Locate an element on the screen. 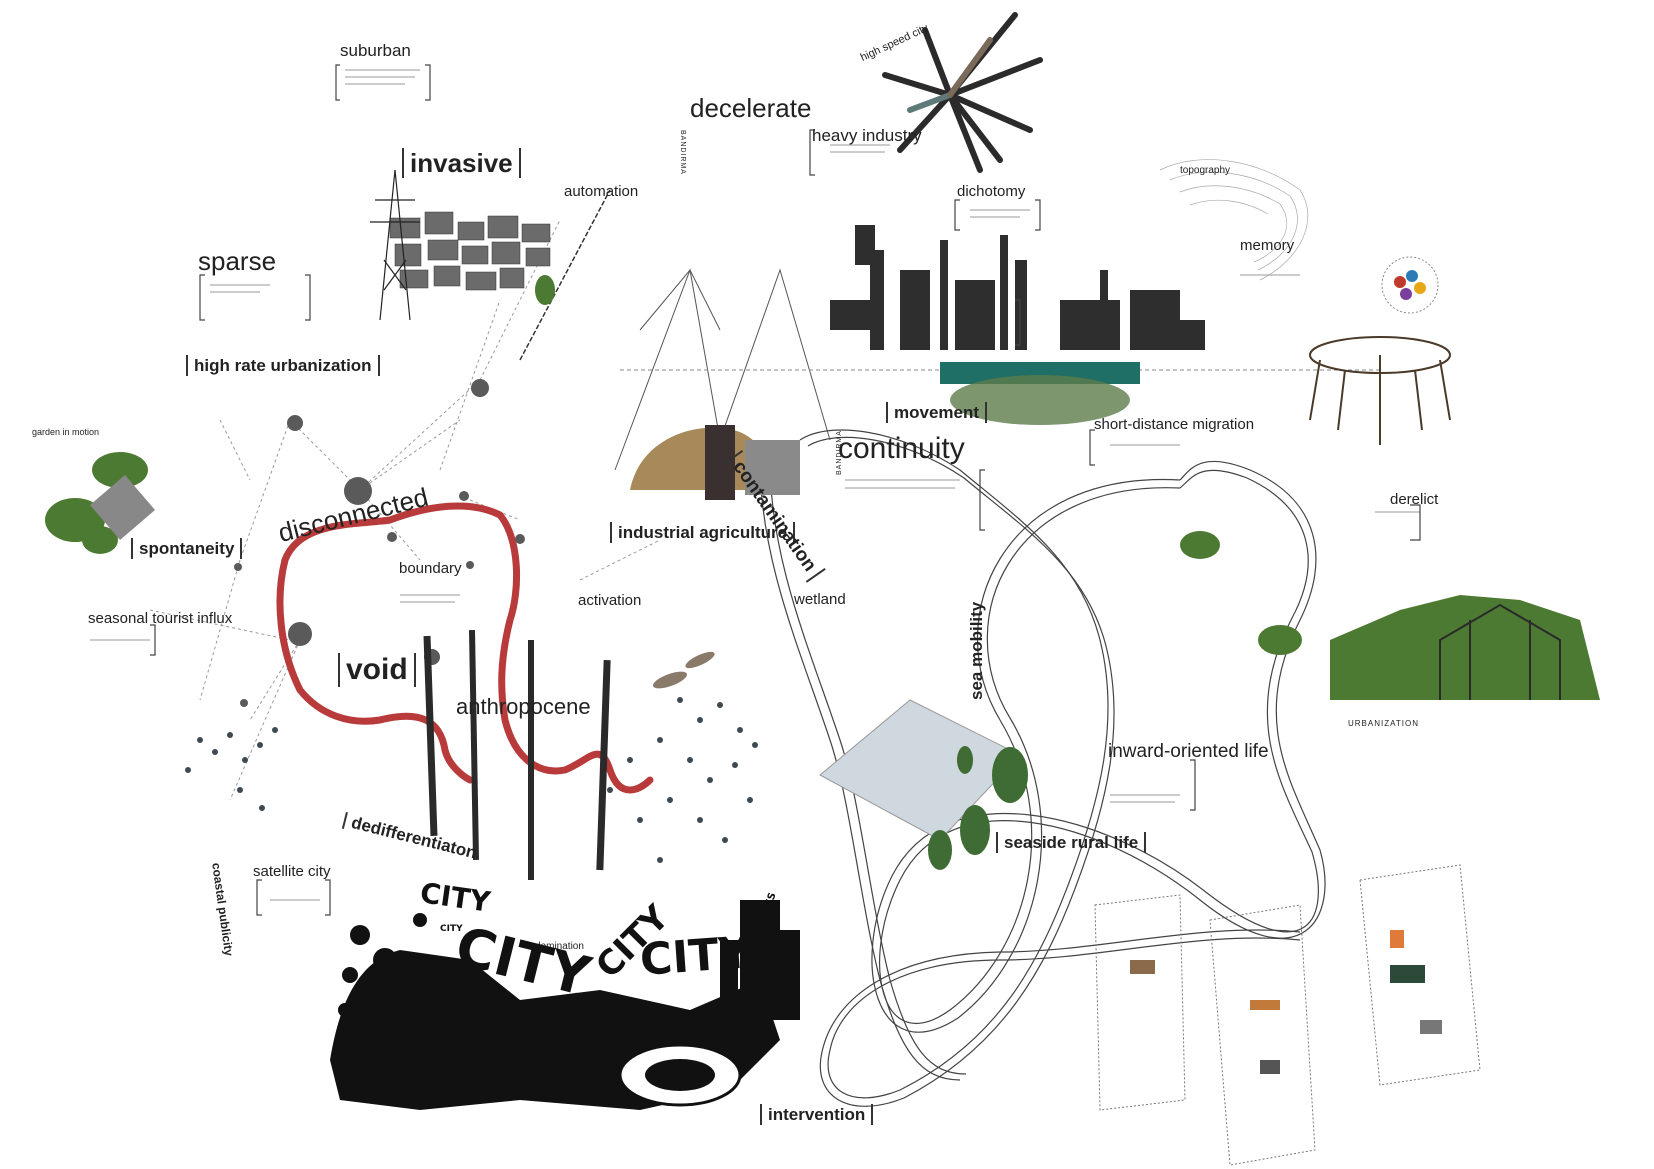 Image resolution: width=1654 pixels, height=1169 pixels. label-invasive: invasive is located at coordinates (461, 163).